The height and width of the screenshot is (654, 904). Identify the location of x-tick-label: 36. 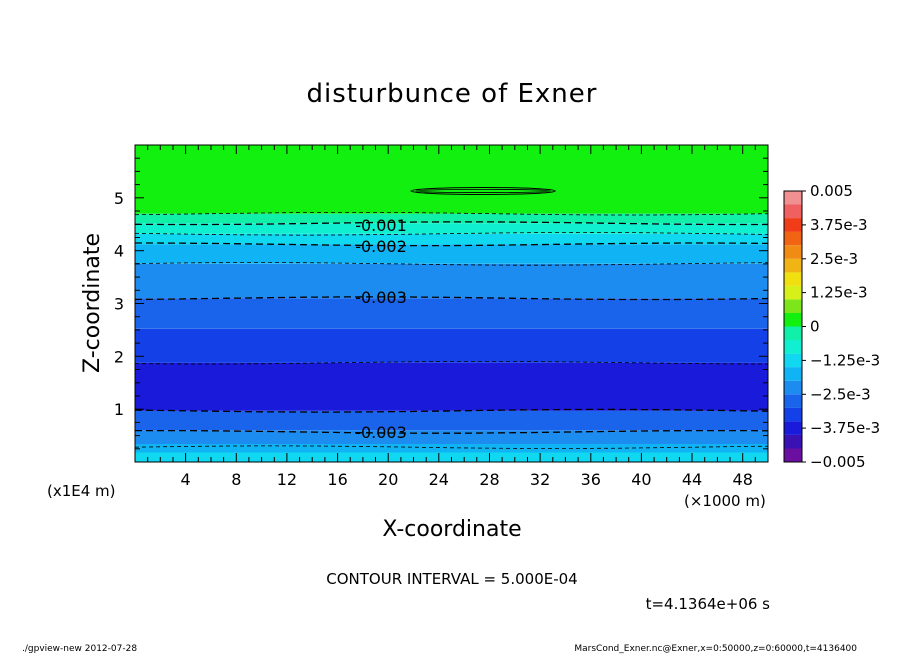
(591, 479).